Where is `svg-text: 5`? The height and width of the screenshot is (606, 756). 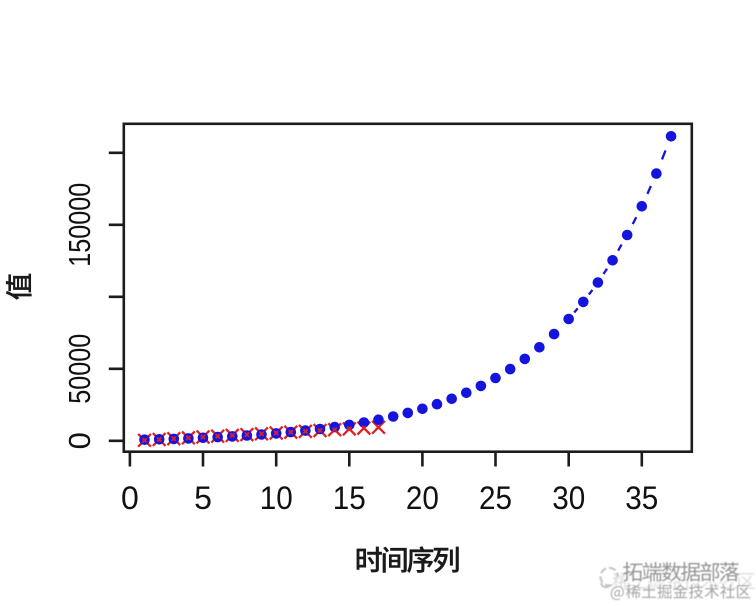
svg-text: 5 is located at coordinates (203, 498).